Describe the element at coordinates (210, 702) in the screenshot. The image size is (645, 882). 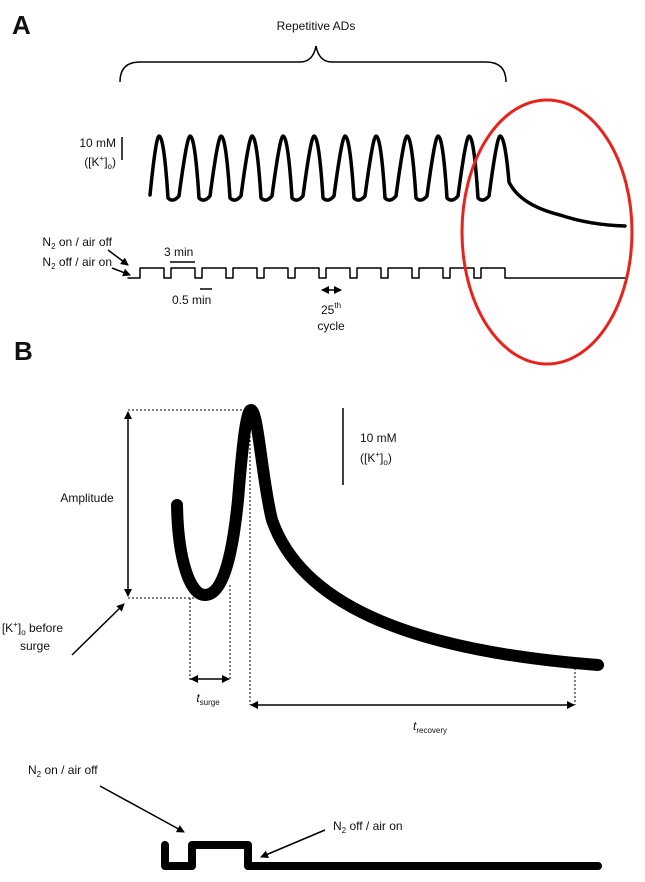
I see `text-part: surge` at that location.